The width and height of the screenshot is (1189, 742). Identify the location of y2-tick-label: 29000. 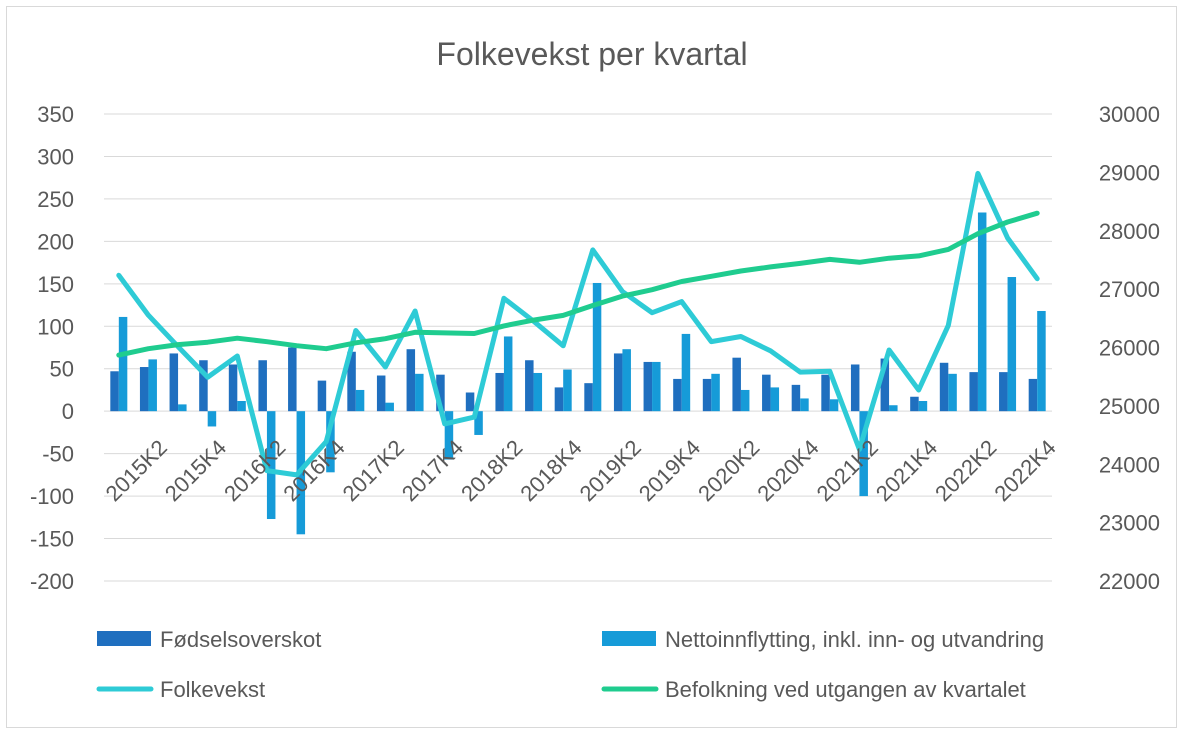
(1129, 172).